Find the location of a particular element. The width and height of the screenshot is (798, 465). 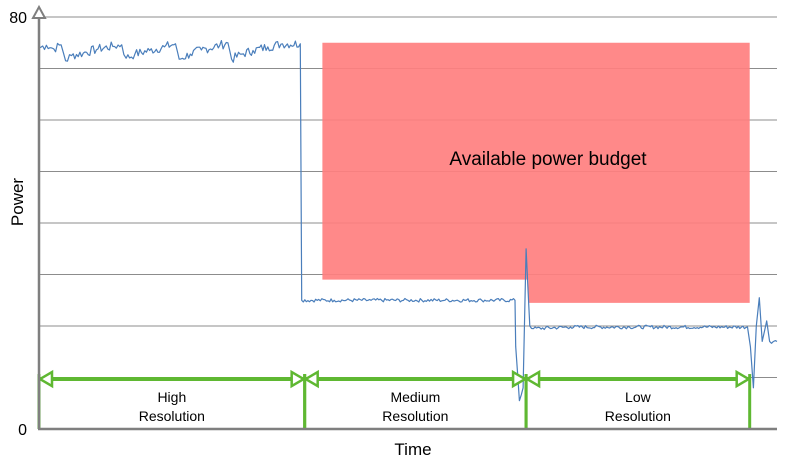

phase-label-line1: High is located at coordinates (171, 397).